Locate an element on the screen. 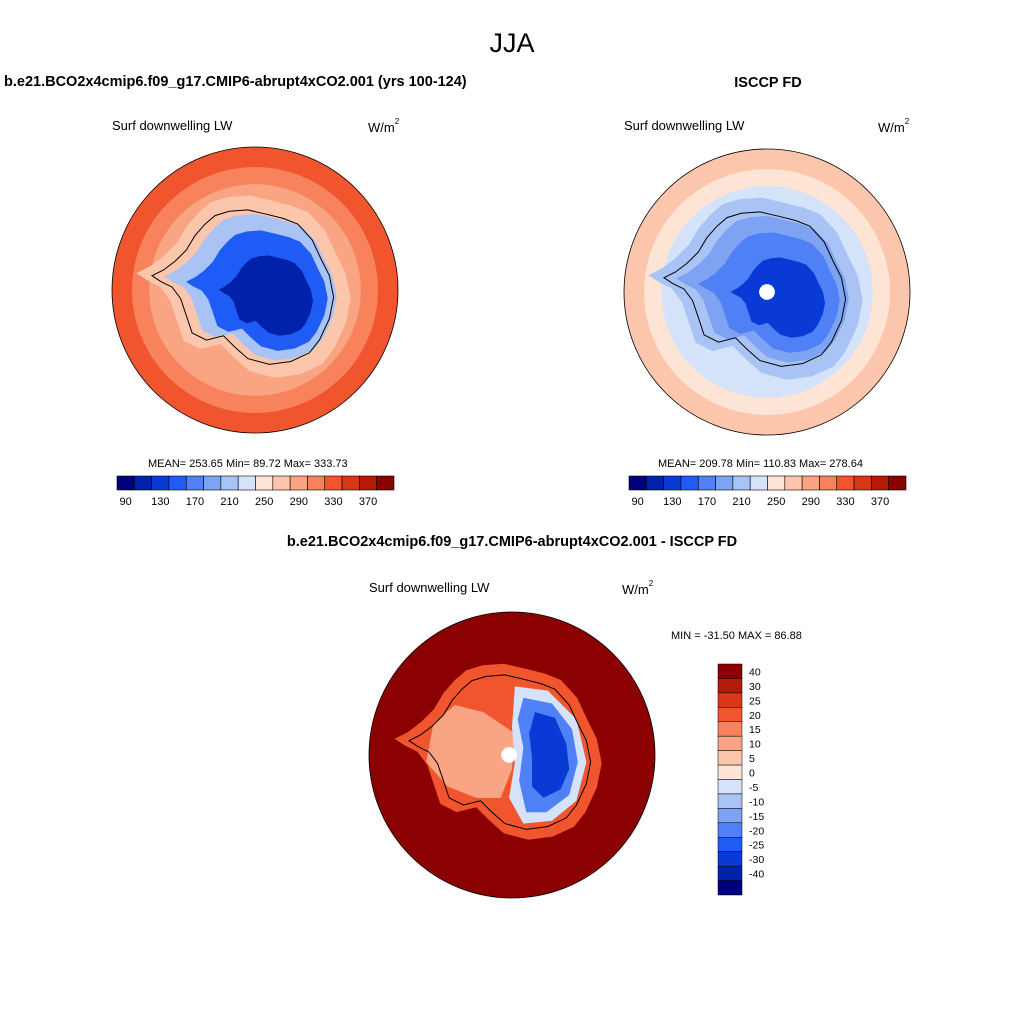 This screenshot has width=1024, height=1024. panel-2-map is located at coordinates (767, 292).